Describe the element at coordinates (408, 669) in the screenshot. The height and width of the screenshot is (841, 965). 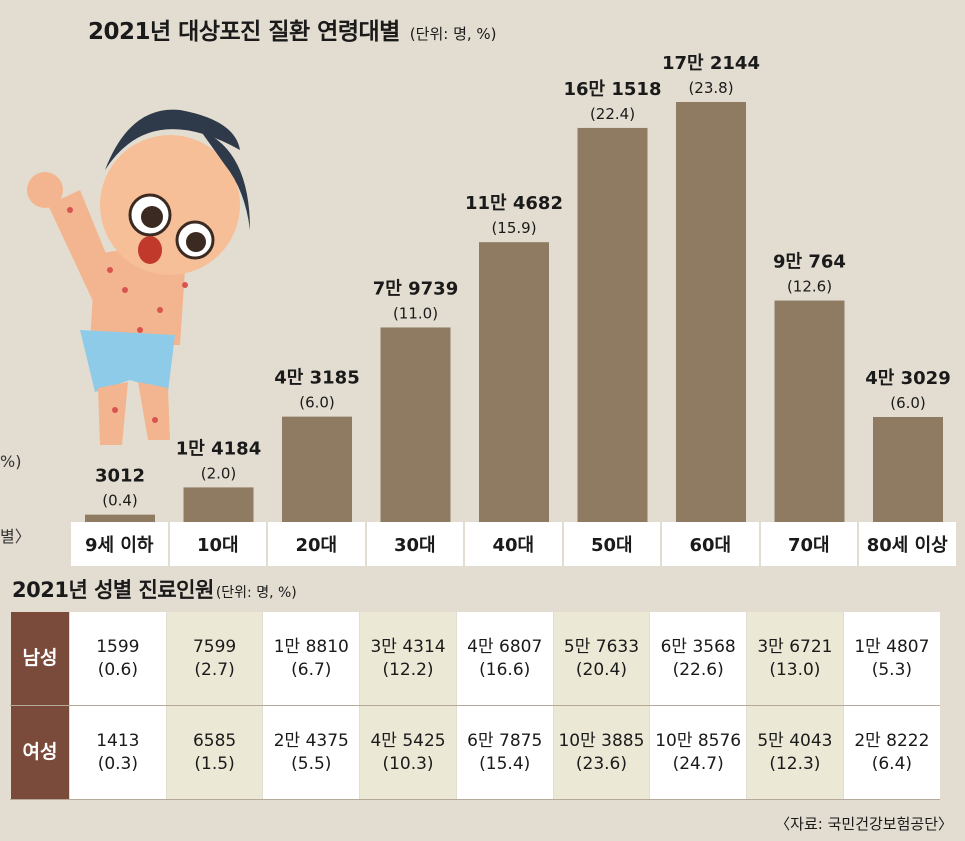
I see `cell-percent: (12.2)` at that location.